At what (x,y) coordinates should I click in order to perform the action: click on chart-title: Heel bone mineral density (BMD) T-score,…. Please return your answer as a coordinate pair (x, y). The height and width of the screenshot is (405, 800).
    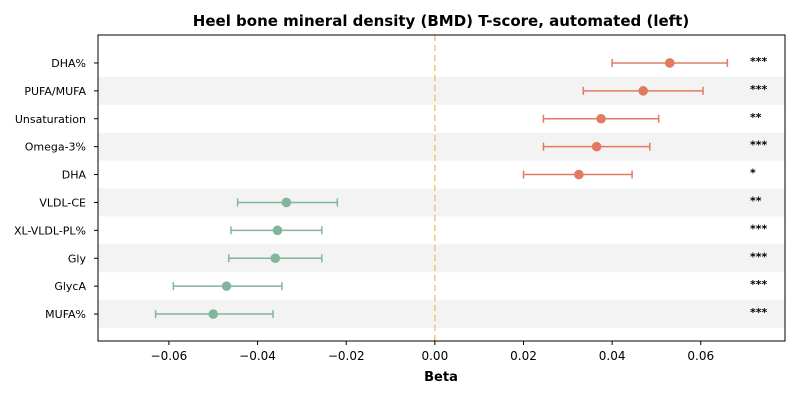
    Looking at the image, I should click on (441, 21).